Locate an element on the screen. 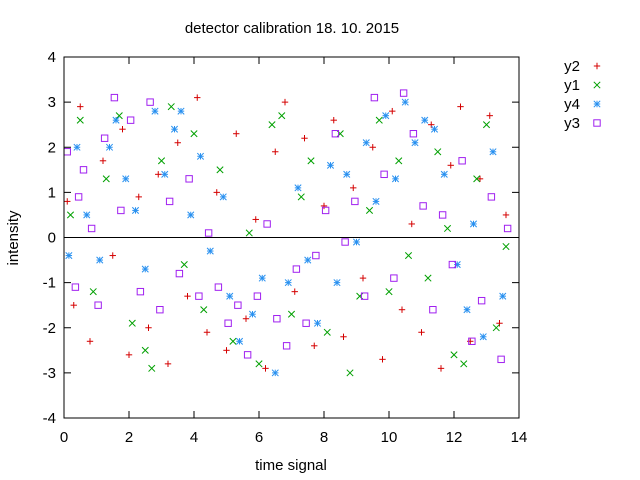 This screenshot has height=480, width=640. y-tick-label: -3 is located at coordinates (49, 373).